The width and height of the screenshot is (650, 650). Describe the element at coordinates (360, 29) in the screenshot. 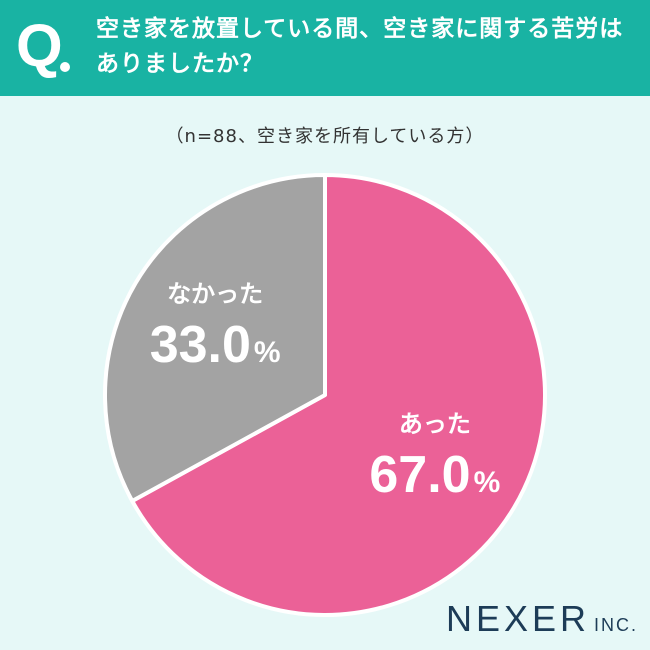

I see `question-line-1: 空き家を放置している間、空き家に関する苦労は` at that location.